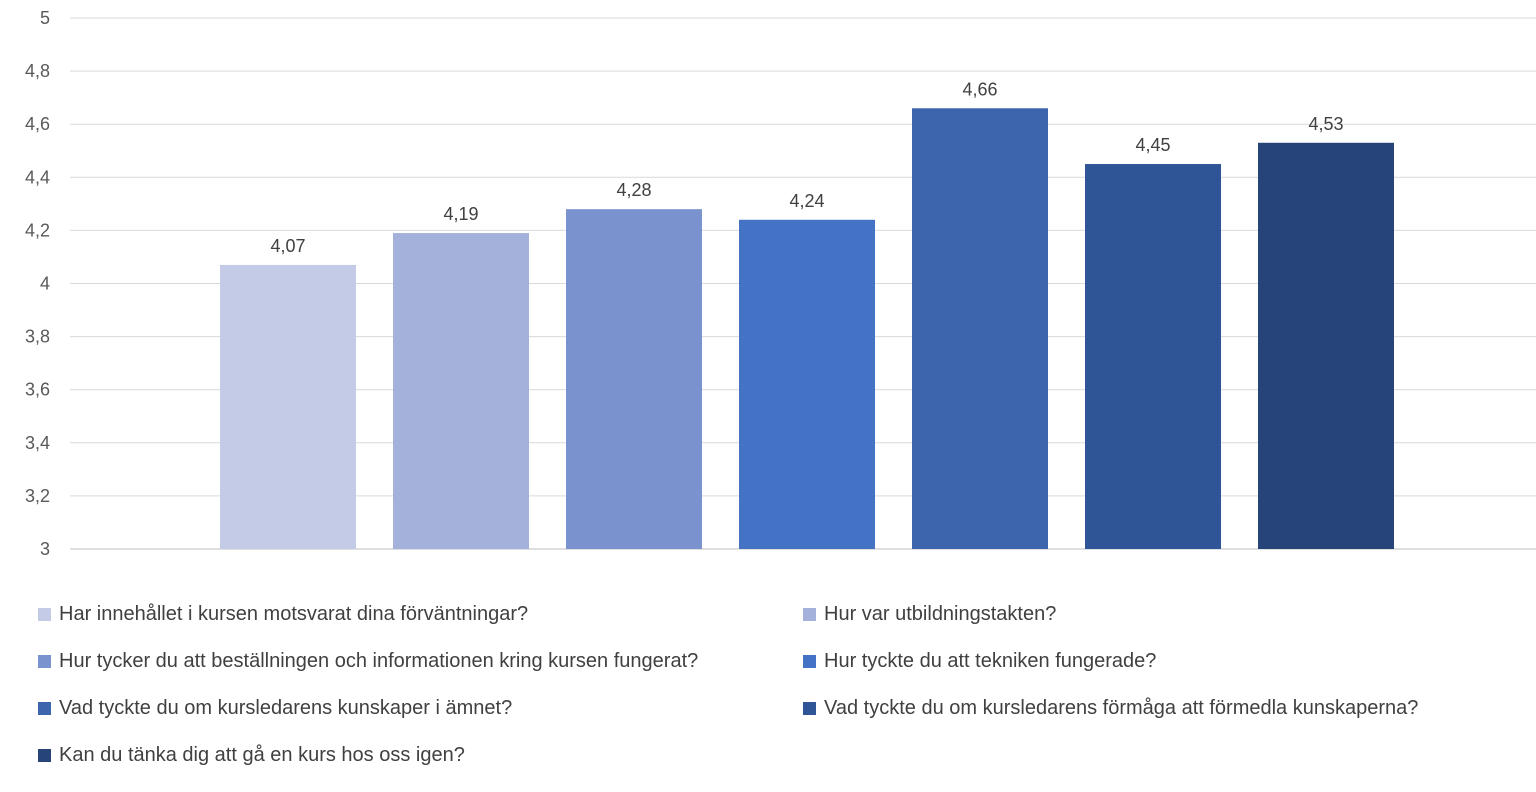  Describe the element at coordinates (45, 18) in the screenshot. I see `y-tick-label: 5` at that location.